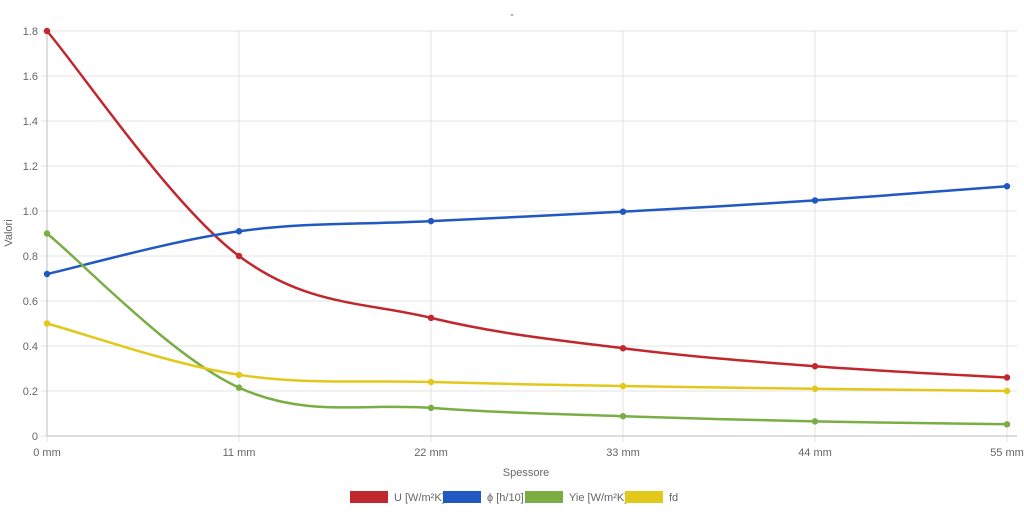  What do you see at coordinates (526, 473) in the screenshot?
I see `x-axis-title: Spessore` at bounding box center [526, 473].